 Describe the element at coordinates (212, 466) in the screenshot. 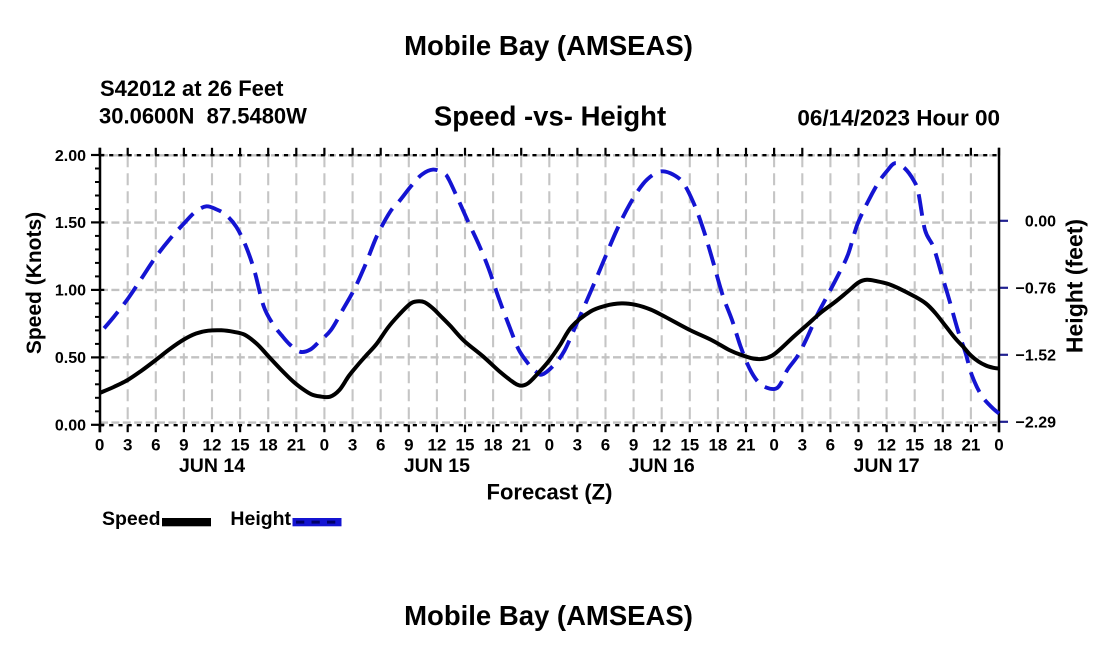

I see `svg-text: JUN 14` at that location.